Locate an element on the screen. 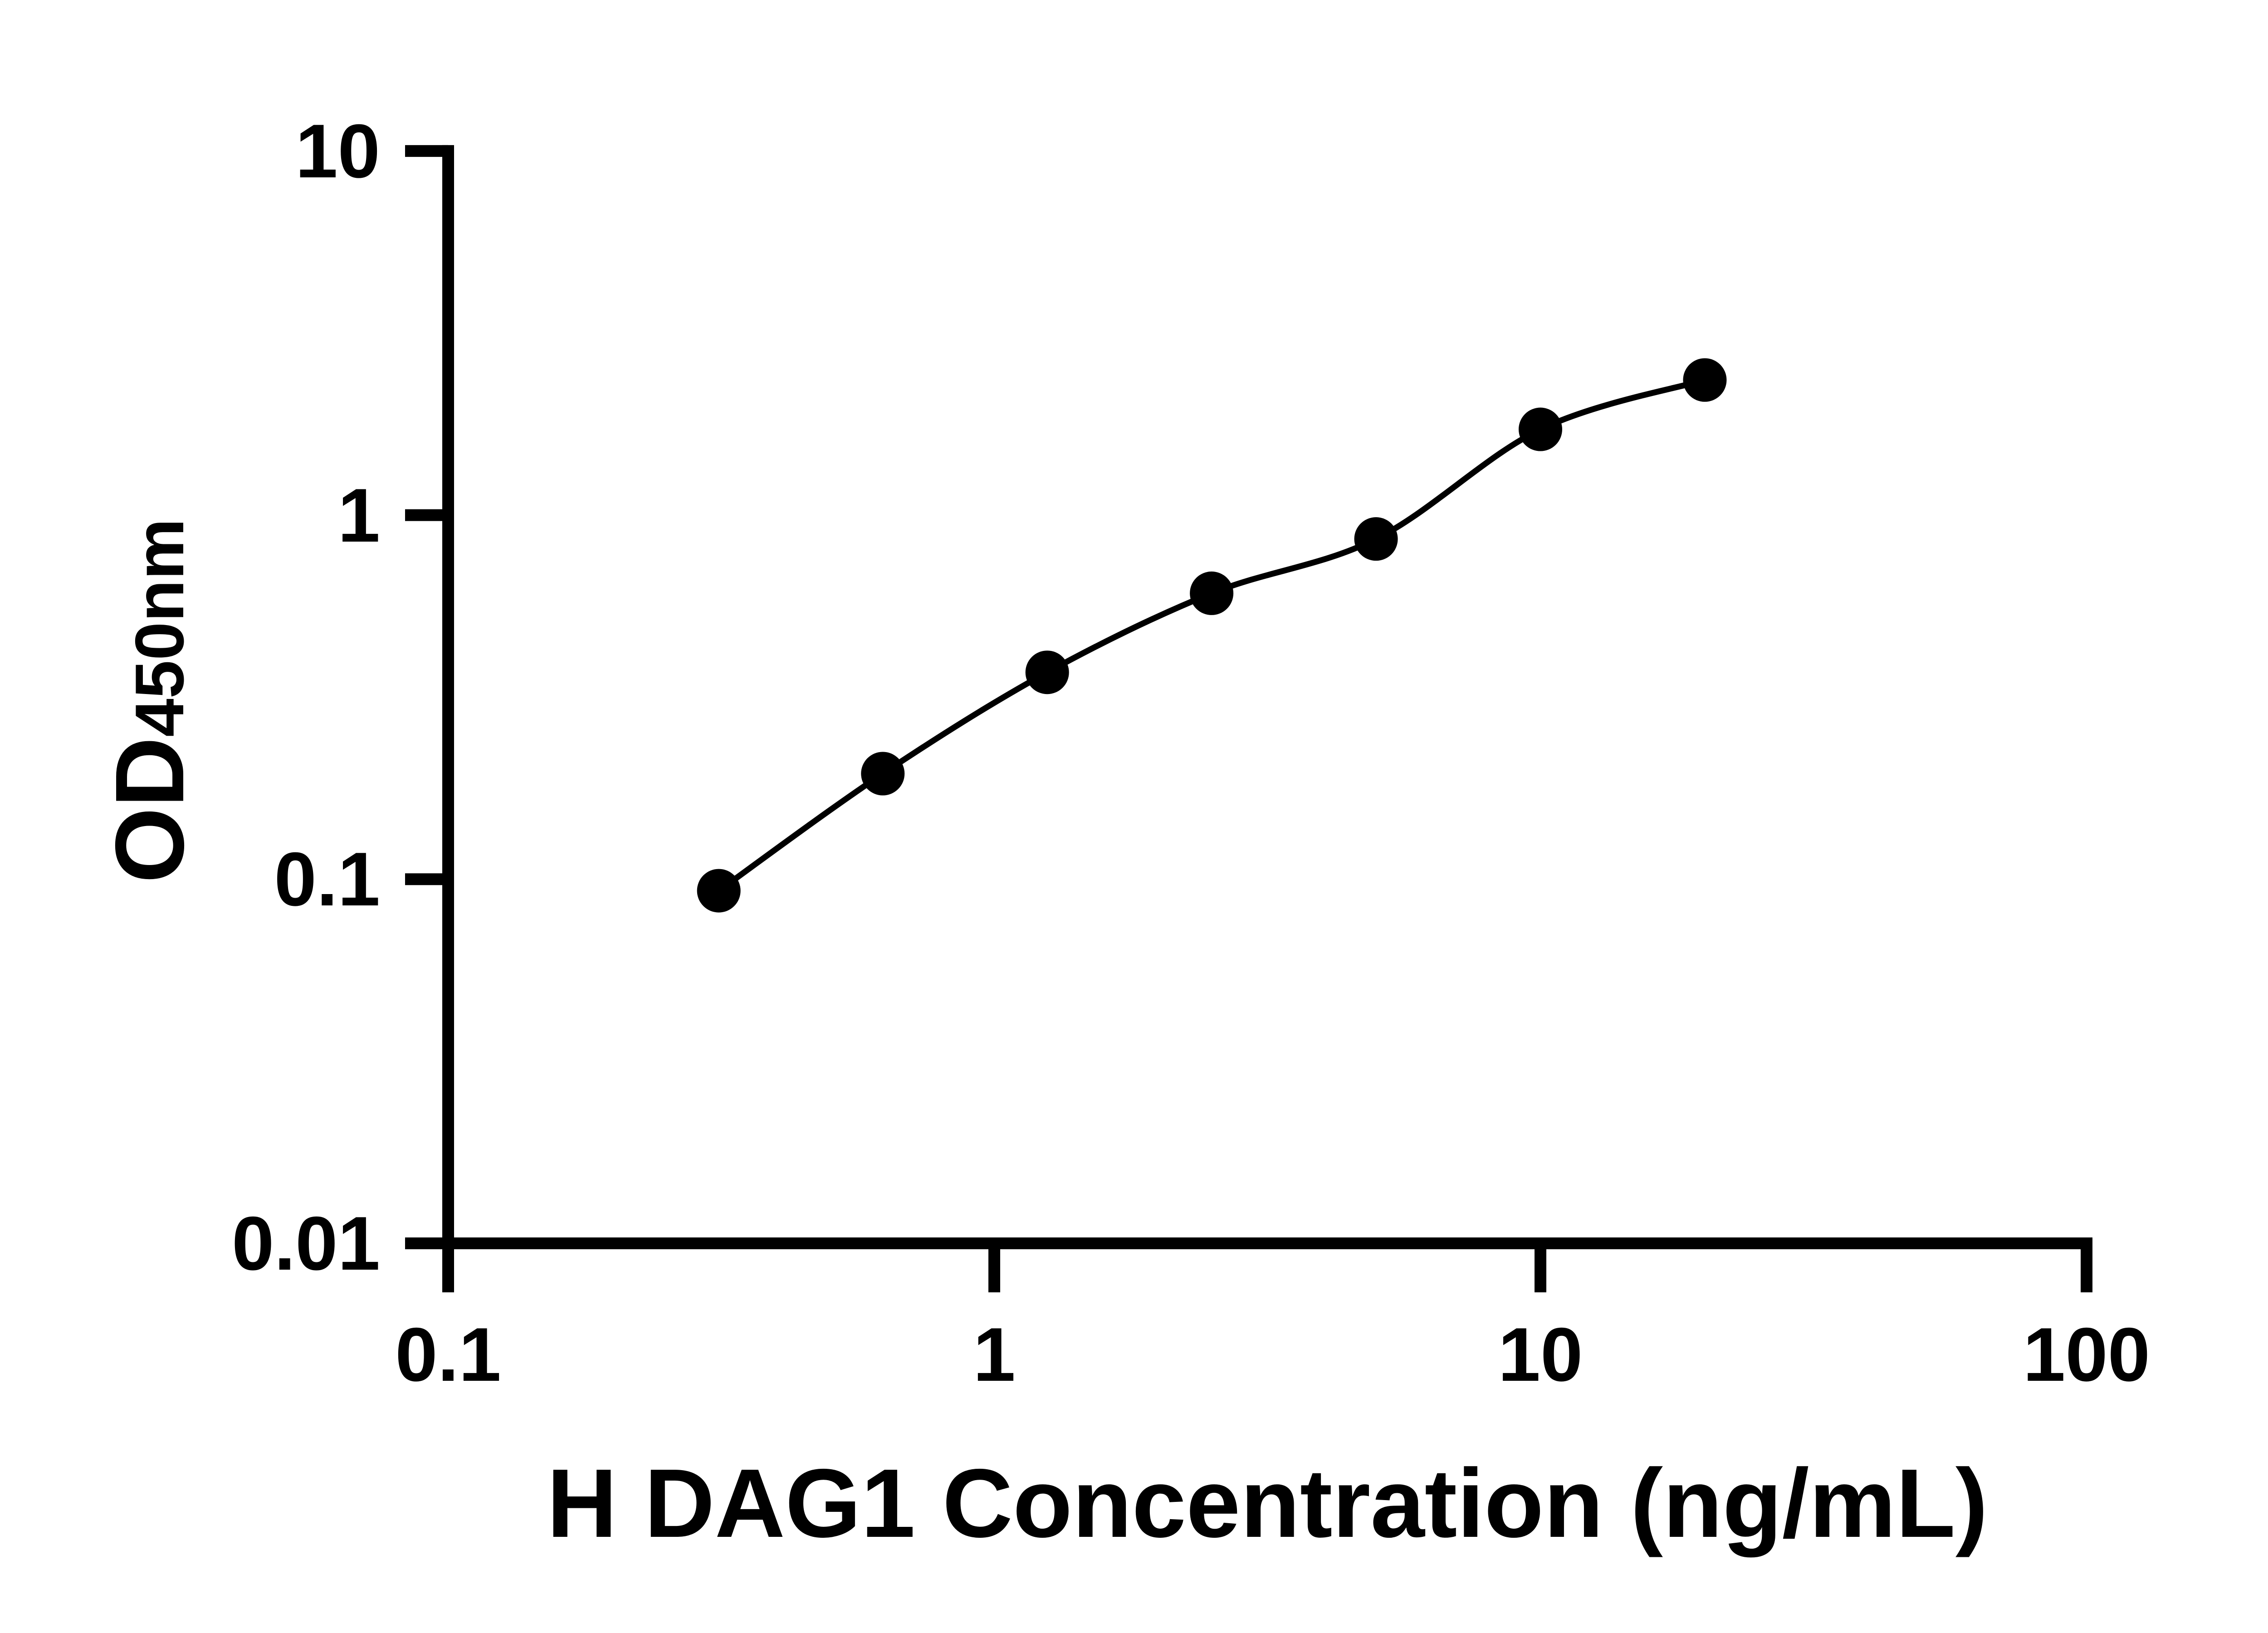  x-axis-tick-label: 100 is located at coordinates (2087, 1354).